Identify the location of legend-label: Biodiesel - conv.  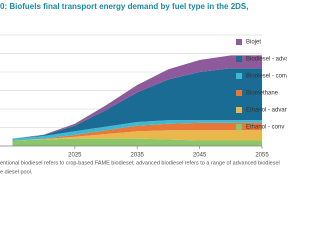
(266, 77).